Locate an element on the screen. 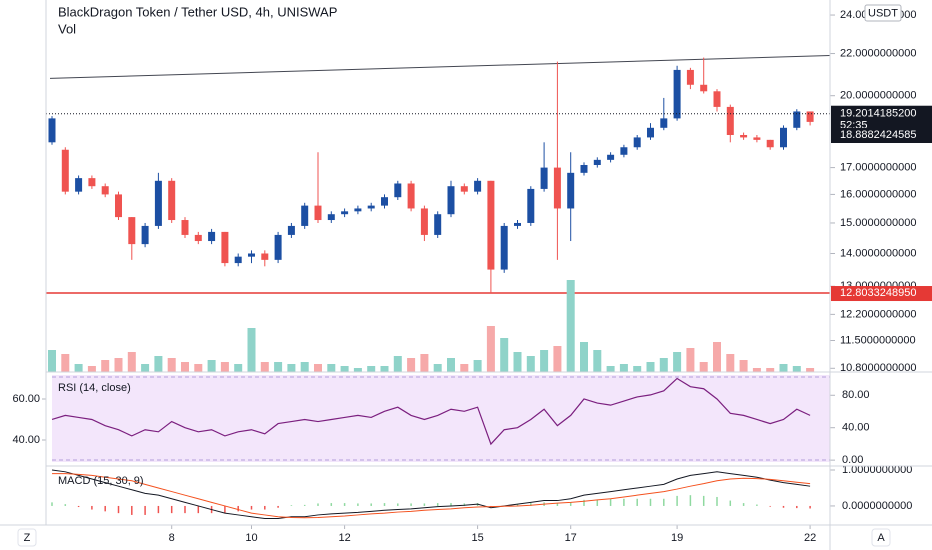 The height and width of the screenshot is (550, 932). last-price-box is located at coordinates (881, 118).